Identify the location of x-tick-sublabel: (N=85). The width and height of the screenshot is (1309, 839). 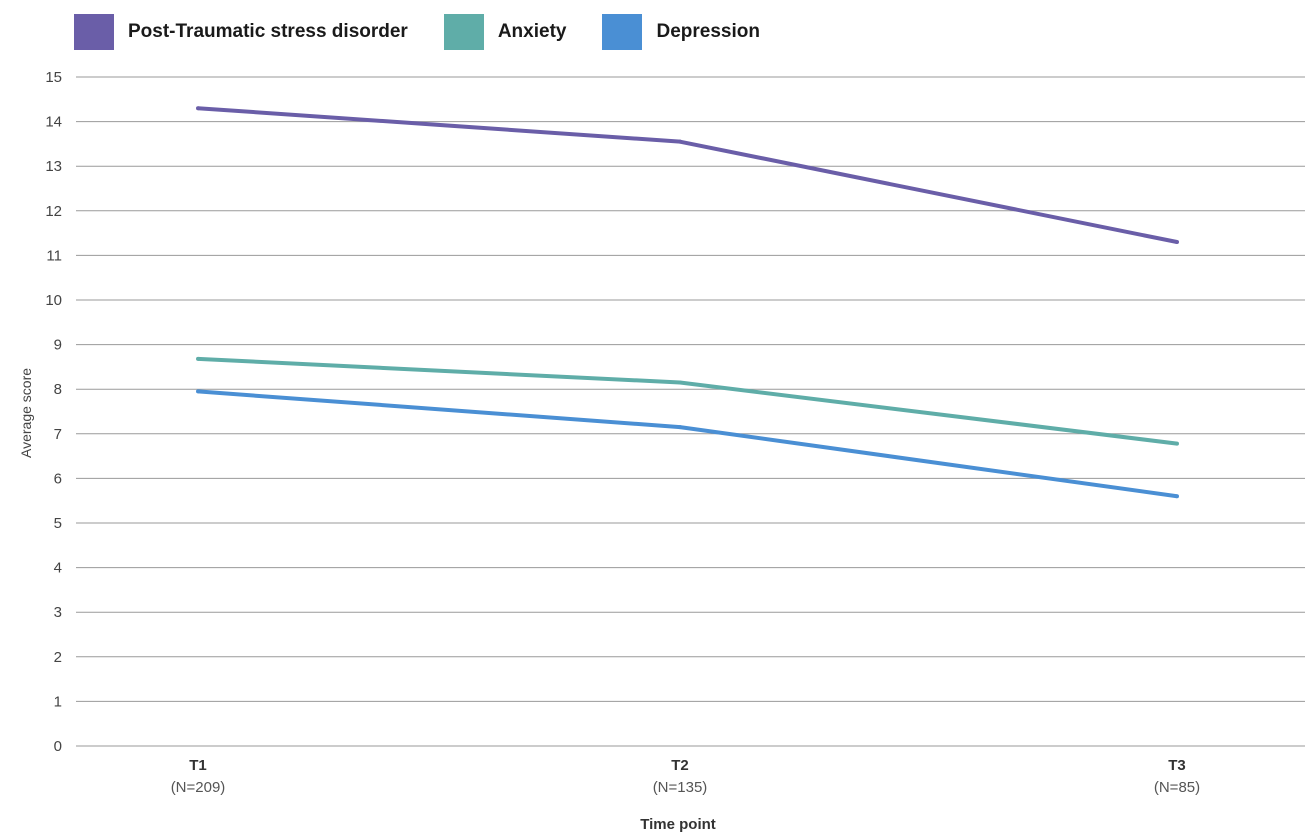
(1177, 787).